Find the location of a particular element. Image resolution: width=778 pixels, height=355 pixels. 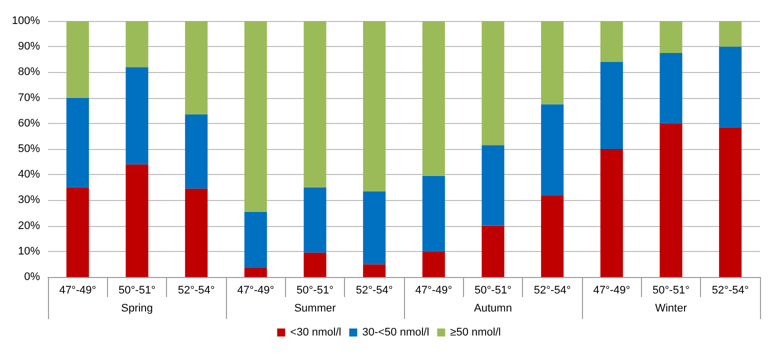

y-tick-label: 50% is located at coordinates (29, 149).